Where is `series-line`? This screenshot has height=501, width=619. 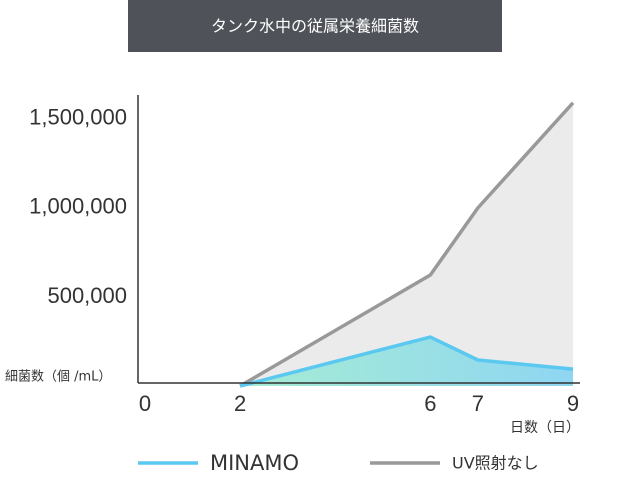
series-line is located at coordinates (406, 361).